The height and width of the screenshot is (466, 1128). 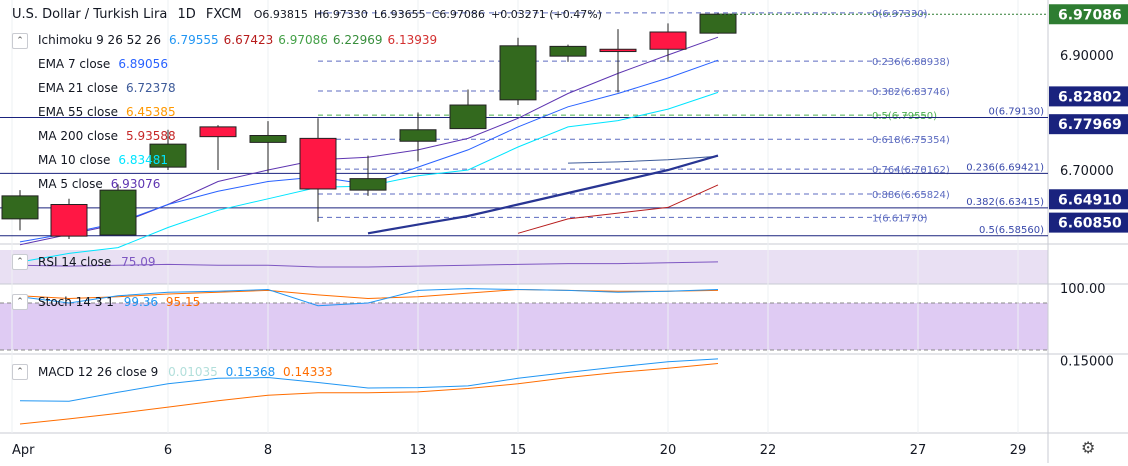 What do you see at coordinates (23, 450) in the screenshot?
I see `x-axis-tick-label: Apr` at bounding box center [23, 450].